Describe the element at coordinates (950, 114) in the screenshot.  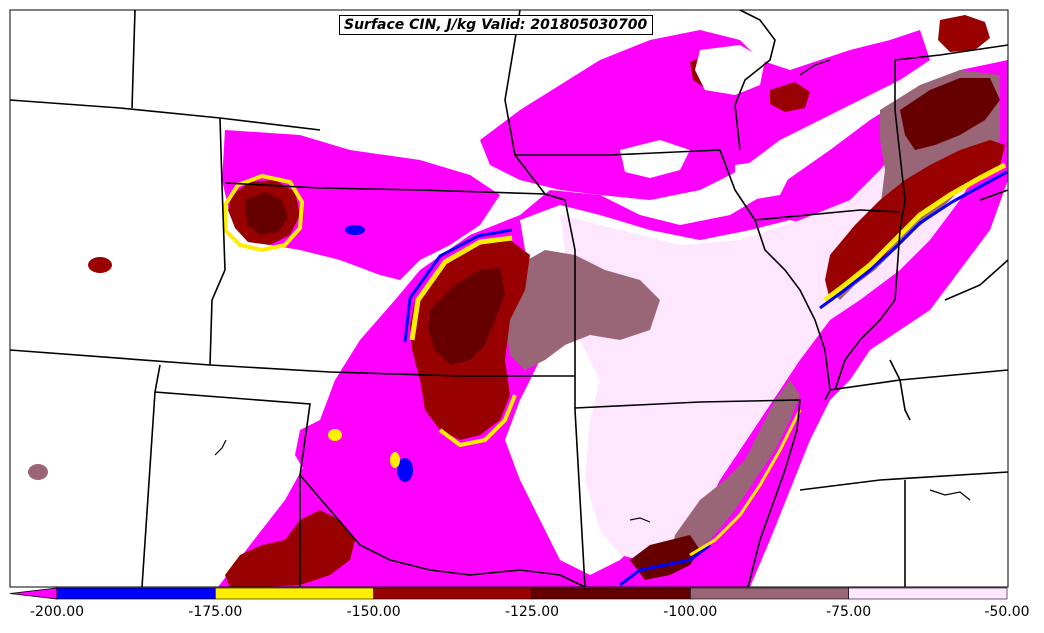
I see `cin-region-darkred-east` at that location.